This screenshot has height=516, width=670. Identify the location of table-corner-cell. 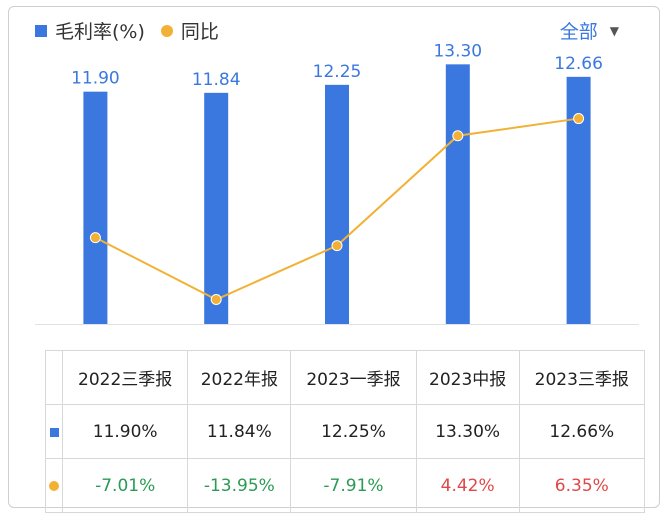
(54, 377).